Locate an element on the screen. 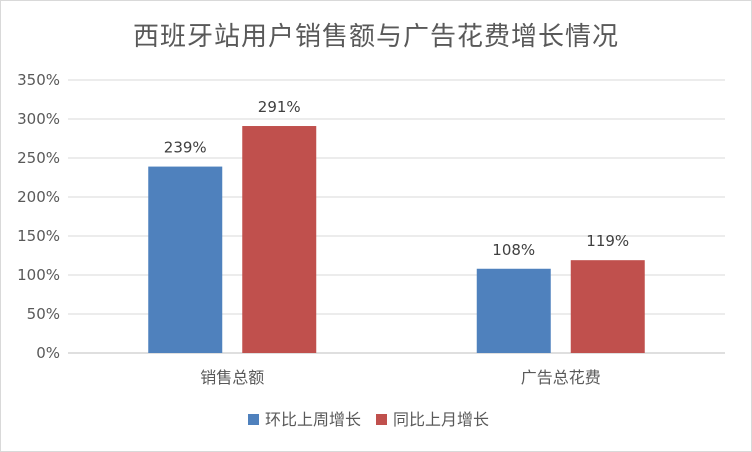 The width and height of the screenshot is (752, 452). data-label: 108% is located at coordinates (513, 250).